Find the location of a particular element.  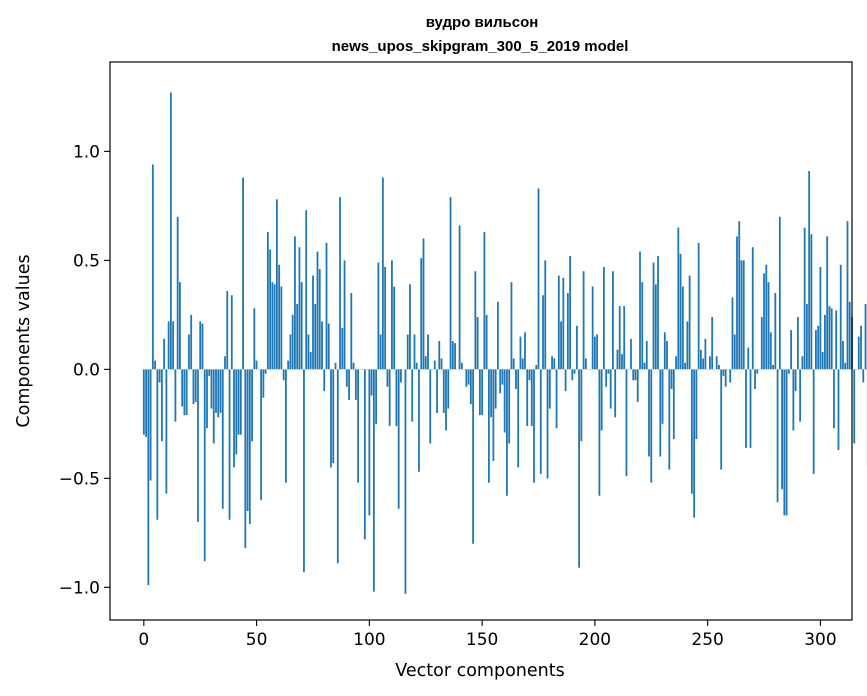

x-tick-label: 50 is located at coordinates (257, 640).